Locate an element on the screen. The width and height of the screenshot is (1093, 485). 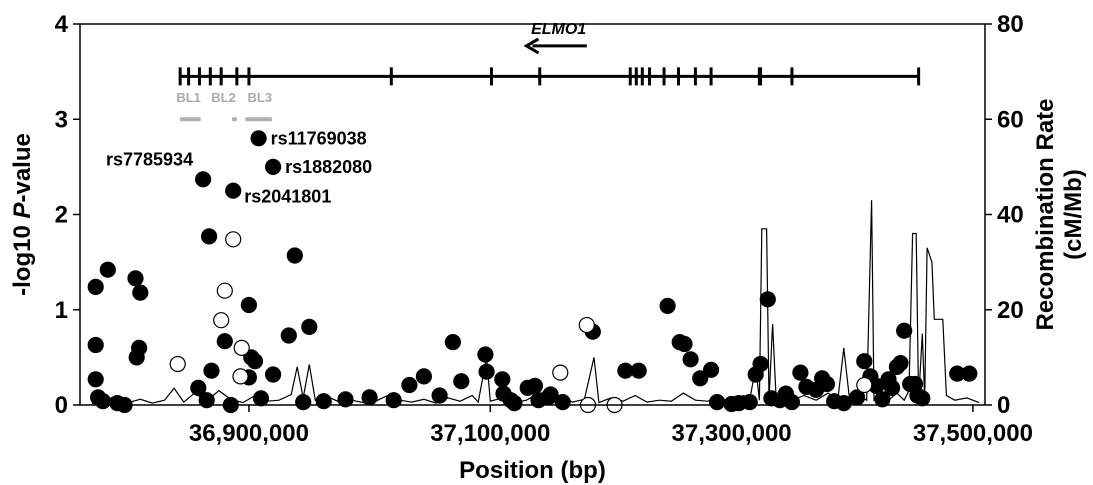
y2-axis-title-line1: Recombination Rate is located at coordinates (1045, 214).